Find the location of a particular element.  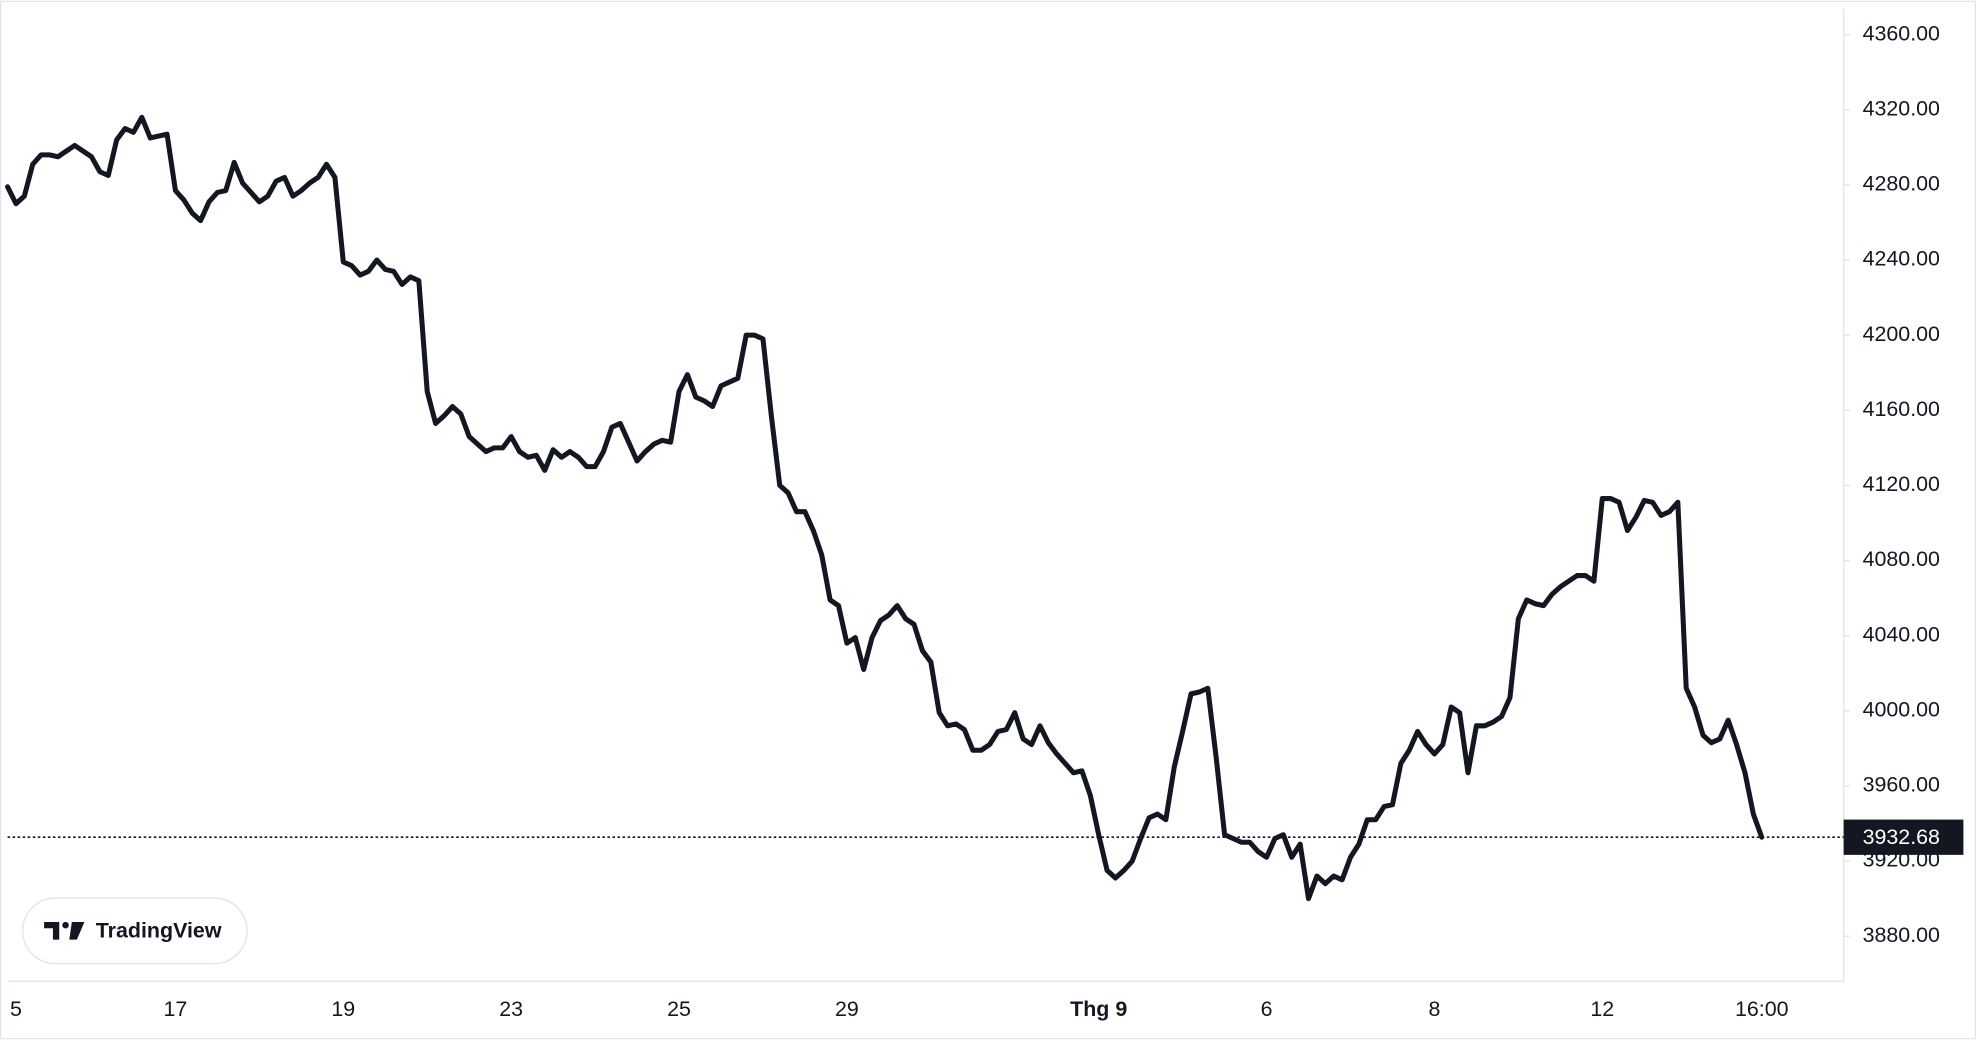

y-tick-label: 4360.00 is located at coordinates (1901, 33).